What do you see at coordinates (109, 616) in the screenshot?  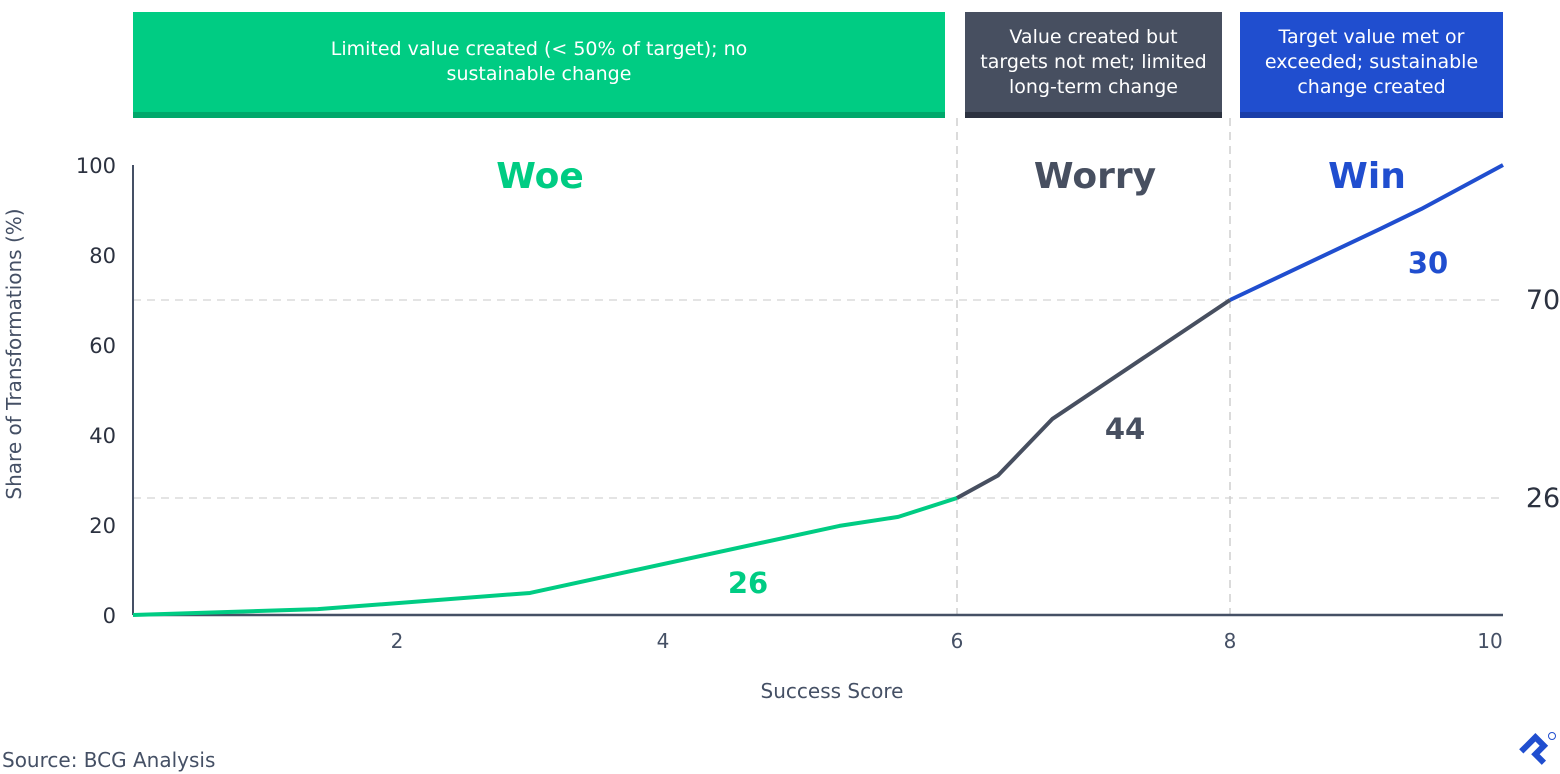 I see `y-tick-label: 0` at bounding box center [109, 616].